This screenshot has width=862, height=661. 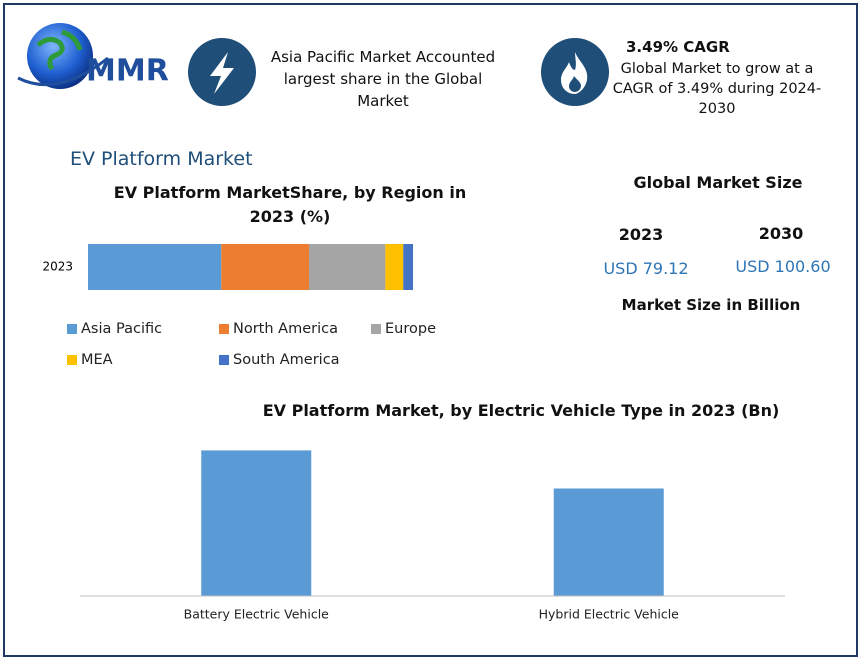 What do you see at coordinates (63, 71) in the screenshot?
I see `logo-swoosh` at bounding box center [63, 71].